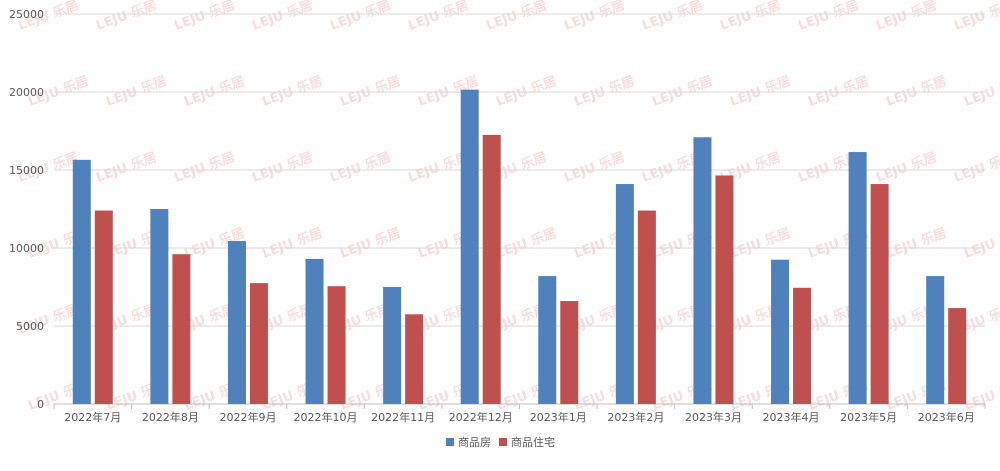 This screenshot has height=471, width=1000. Describe the element at coordinates (481, 417) in the screenshot. I see `x-tick-label: 2022年12月` at that location.